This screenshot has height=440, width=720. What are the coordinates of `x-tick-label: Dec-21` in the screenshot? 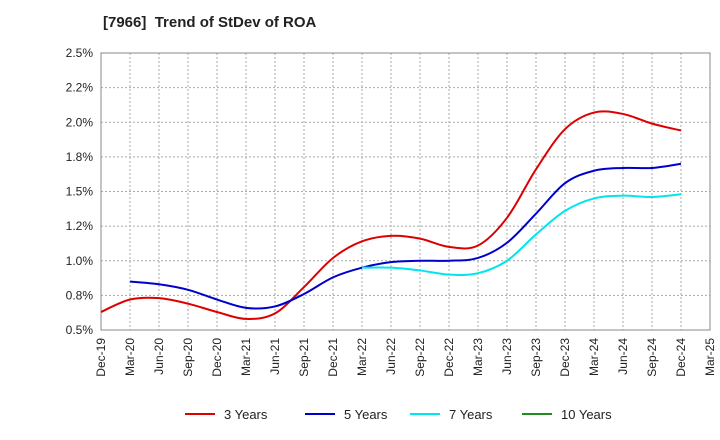 It's located at (333, 357).